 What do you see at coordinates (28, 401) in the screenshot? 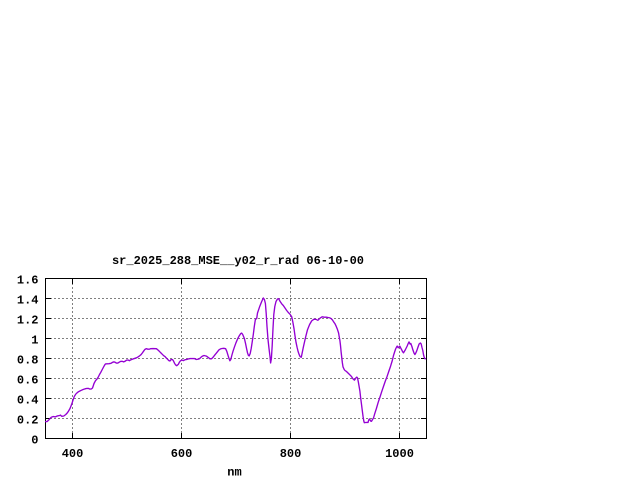
I see `svg-text: 0.4` at bounding box center [28, 401].